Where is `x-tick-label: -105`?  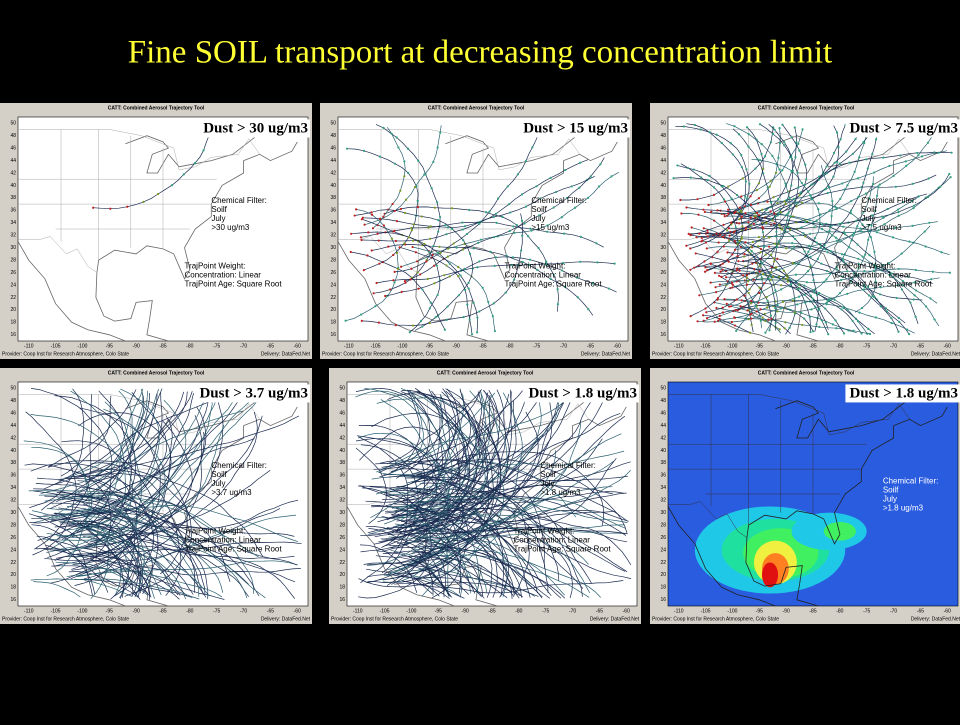
x-tick-label: -105 is located at coordinates (56, 346).